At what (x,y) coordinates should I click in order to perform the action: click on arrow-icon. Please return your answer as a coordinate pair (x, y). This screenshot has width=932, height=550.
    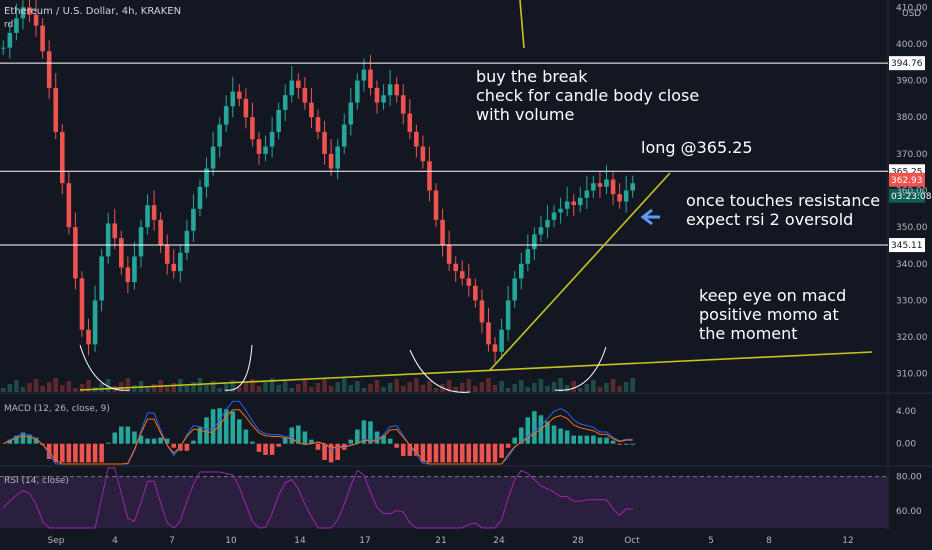
    Looking at the image, I should click on (650, 217).